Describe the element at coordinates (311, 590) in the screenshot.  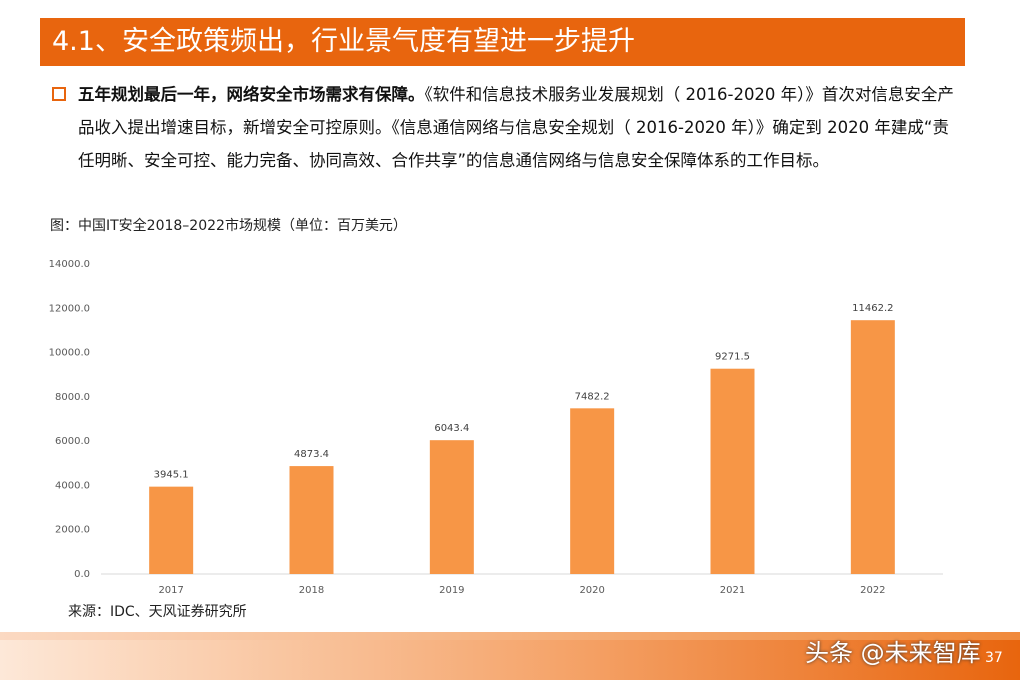
I see `x-tick-label: 2018` at that location.